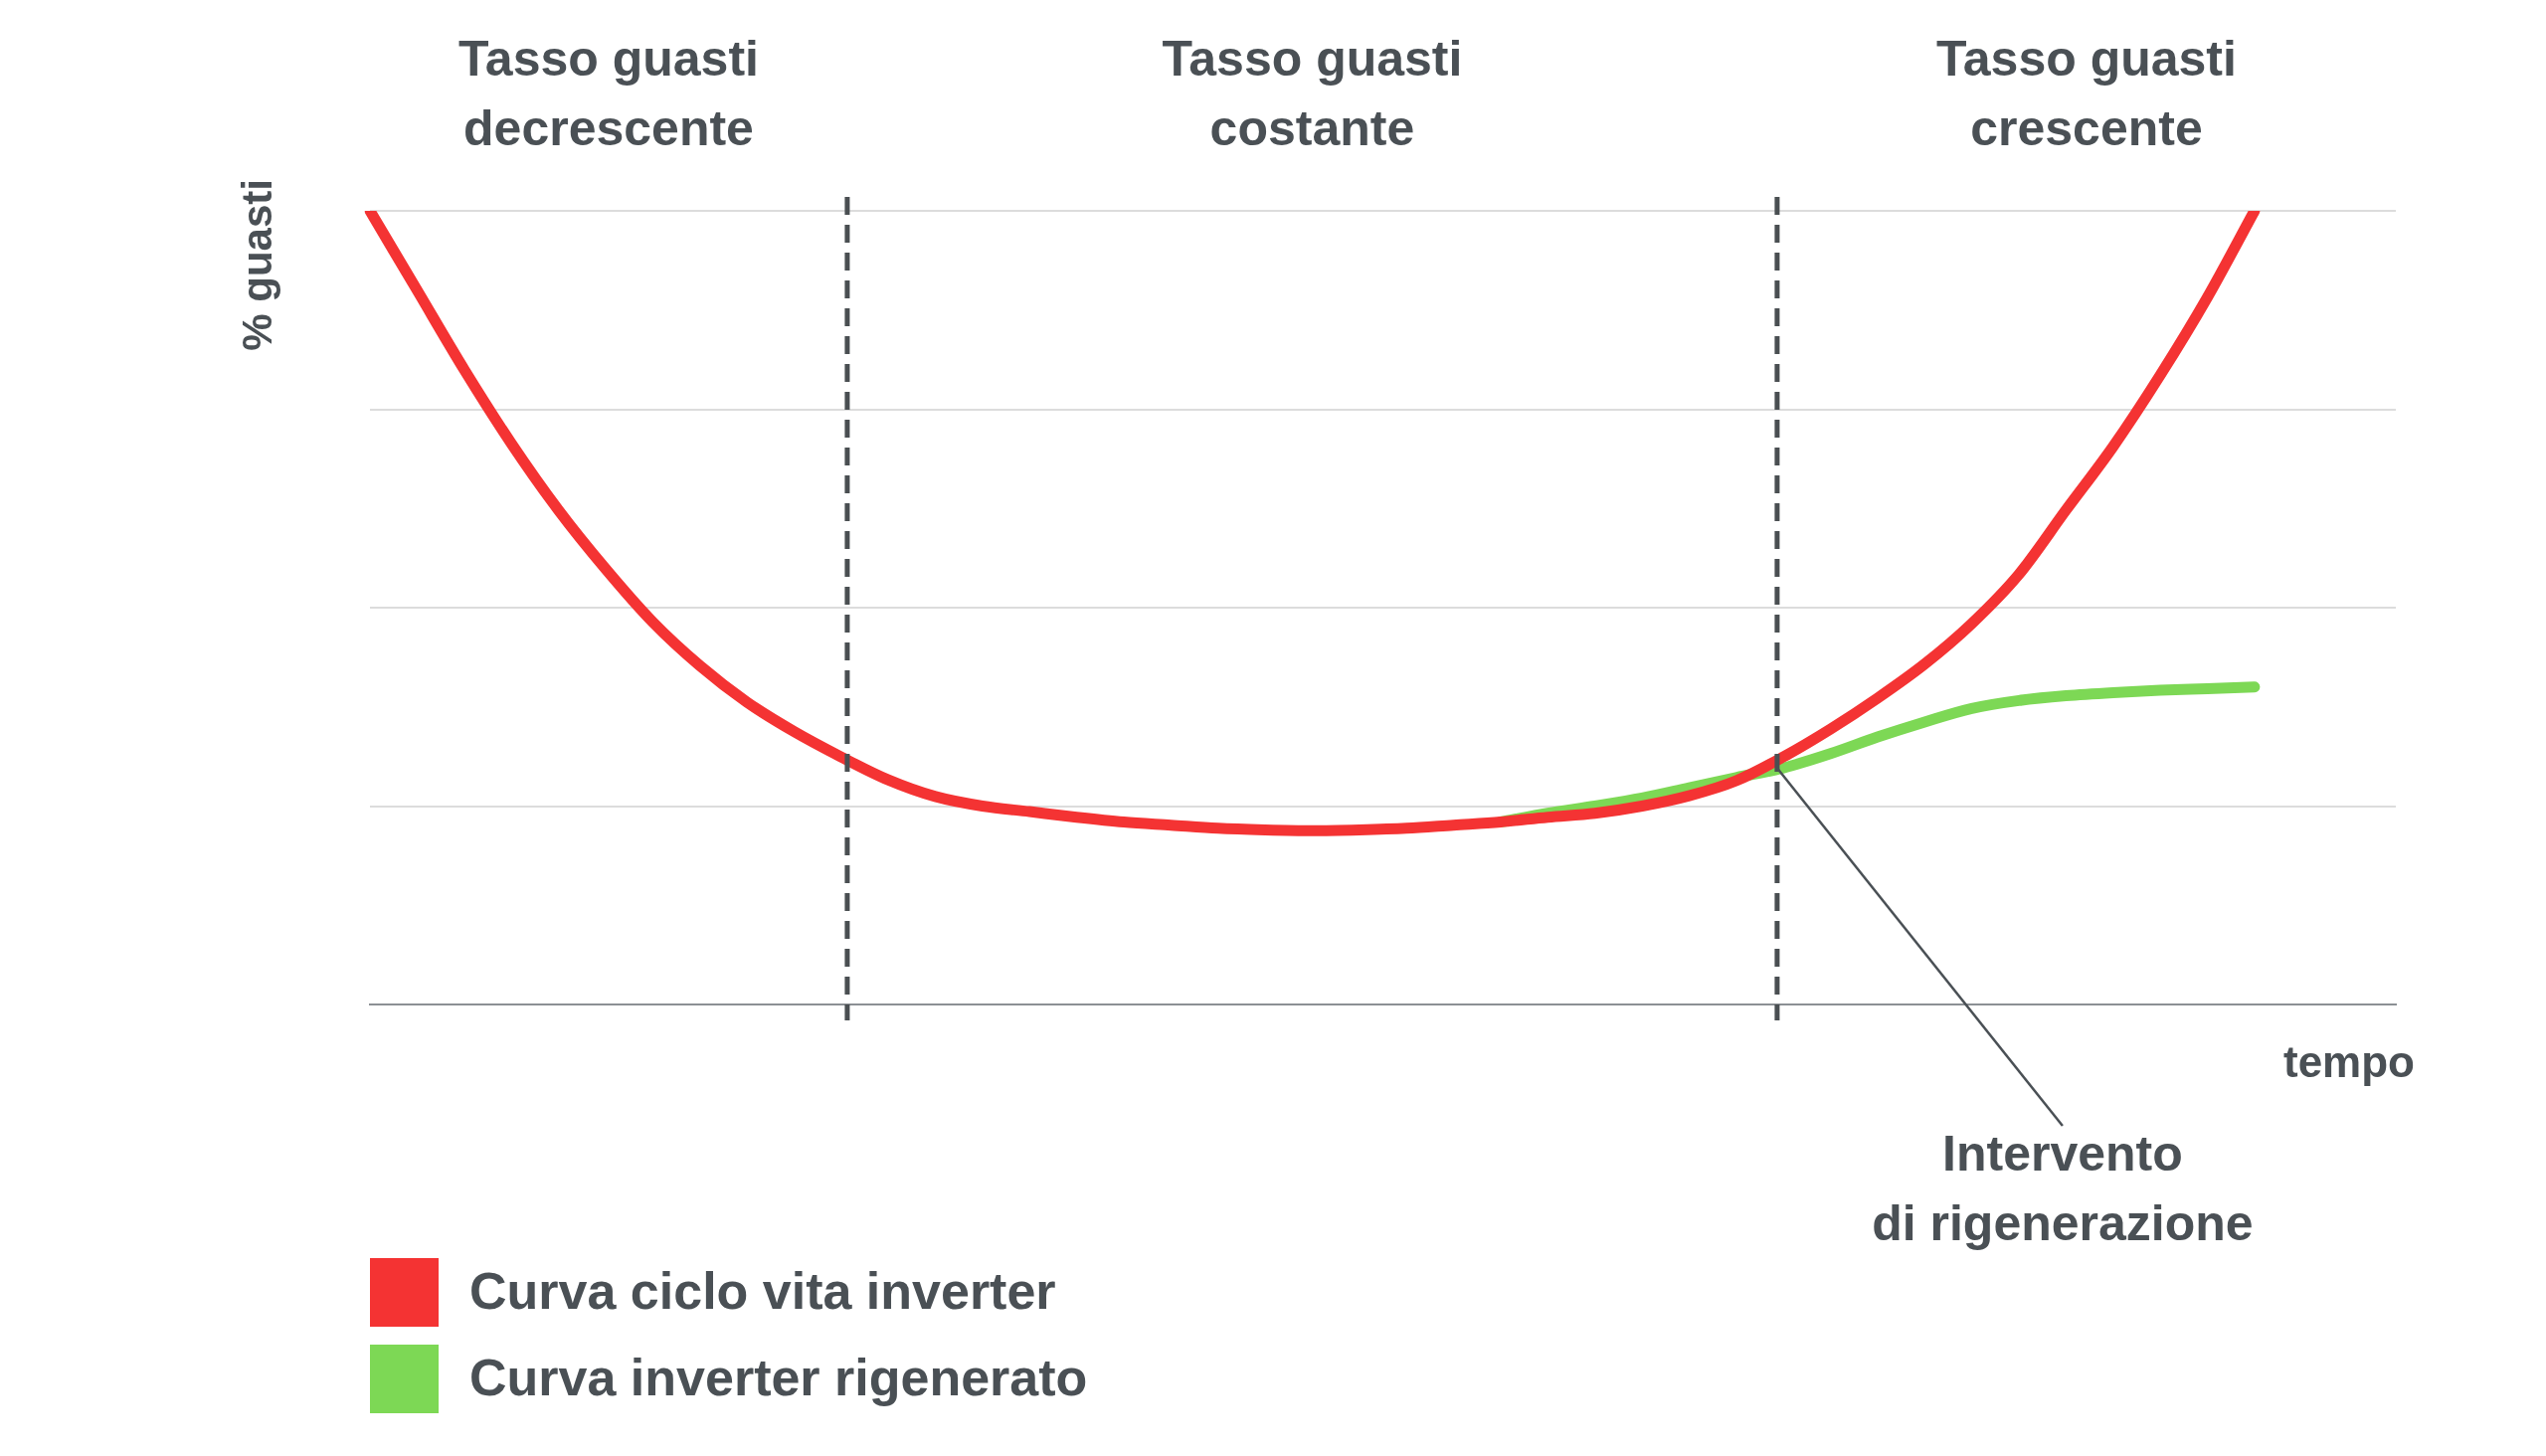 This screenshot has height=1456, width=2546. Describe the element at coordinates (608, 93) in the screenshot. I see `text: Tasso guasti decrescente` at that location.